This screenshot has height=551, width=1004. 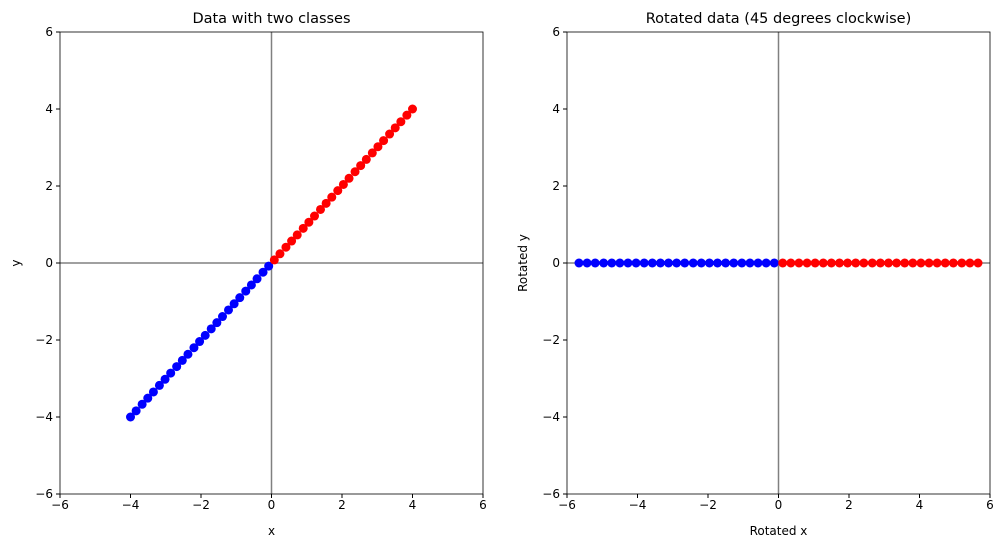 I want to click on y-tick-label: −4, so click(x=44, y=417).